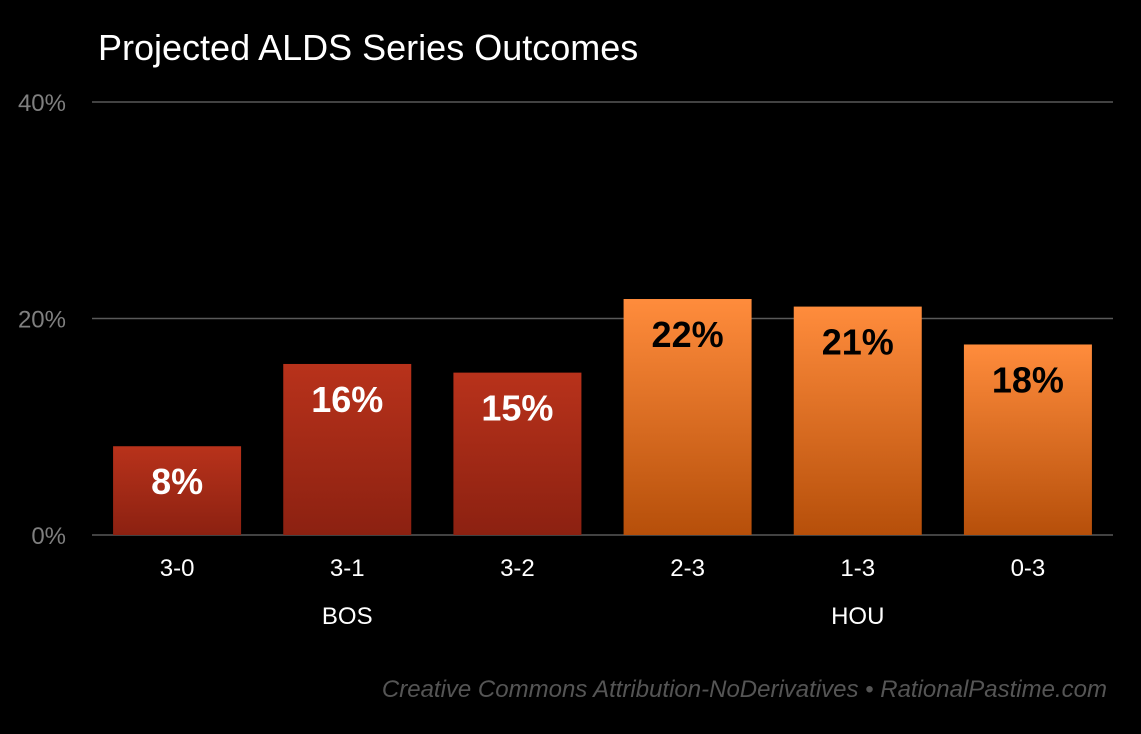 The width and height of the screenshot is (1141, 734). Describe the element at coordinates (687, 568) in the screenshot. I see `x-tick-label: 2-3` at that location.